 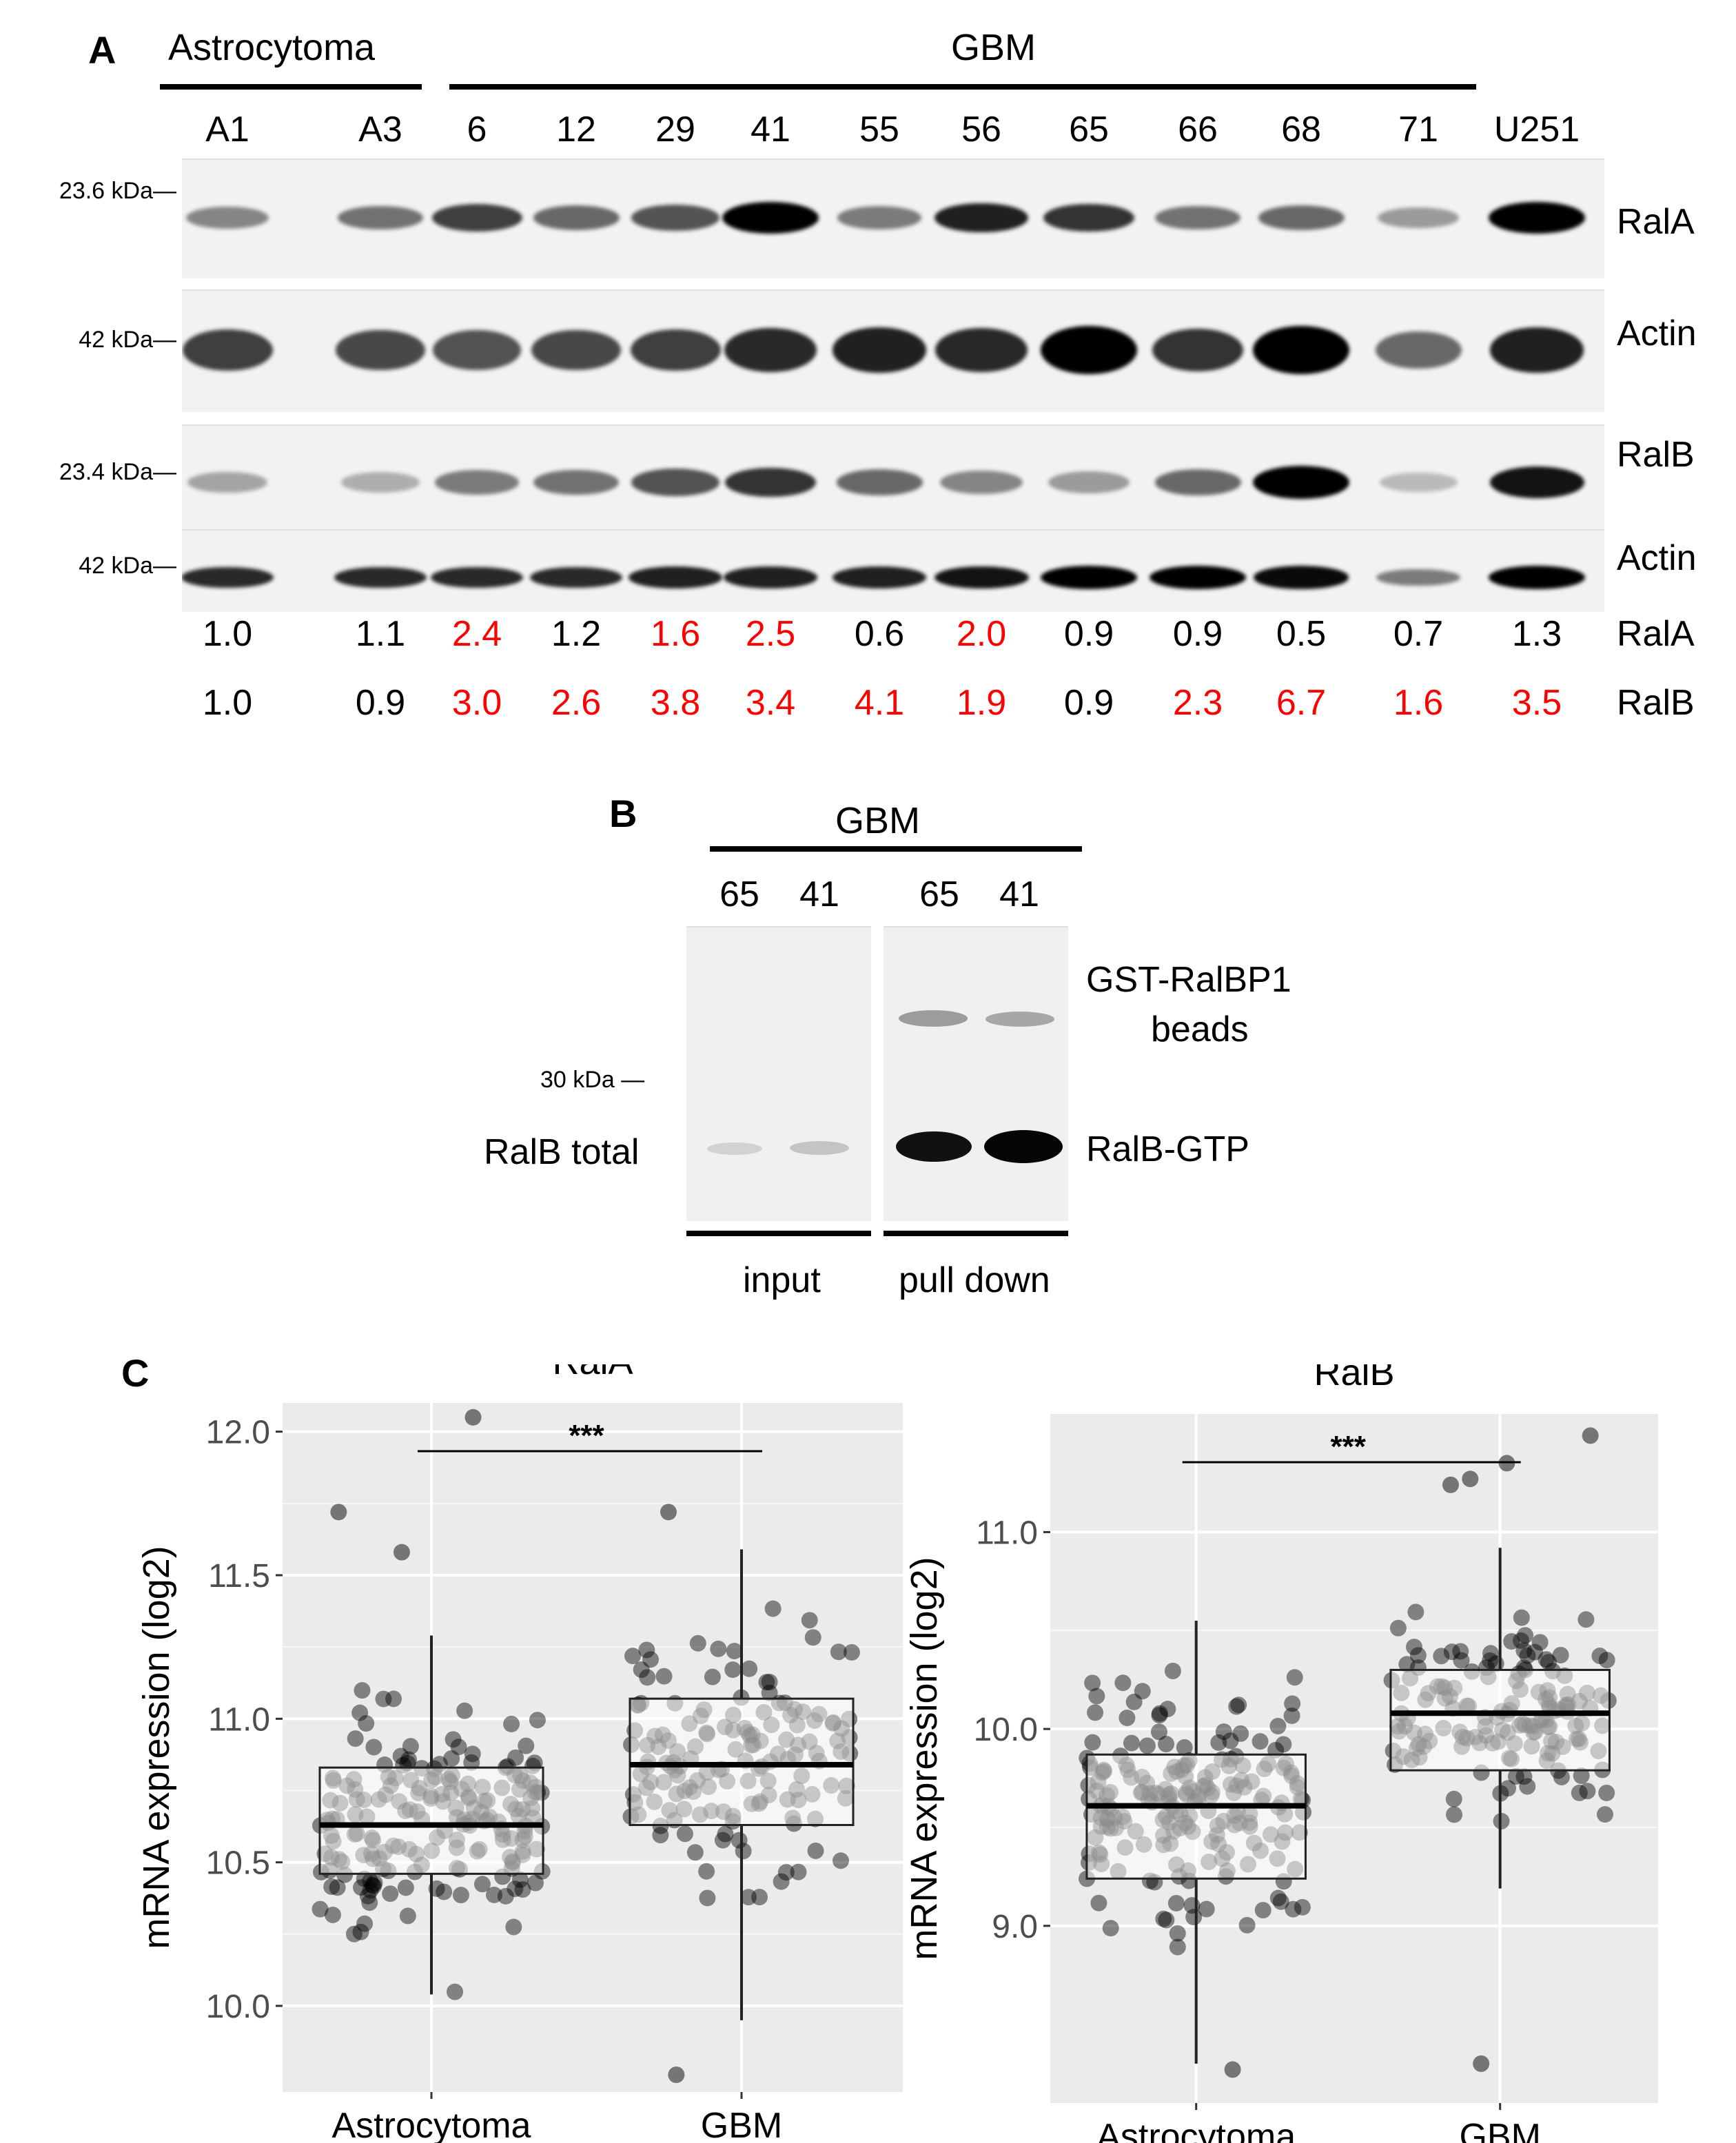 What do you see at coordinates (1197, 703) in the screenshot?
I see `quant-value: 2.3` at bounding box center [1197, 703].